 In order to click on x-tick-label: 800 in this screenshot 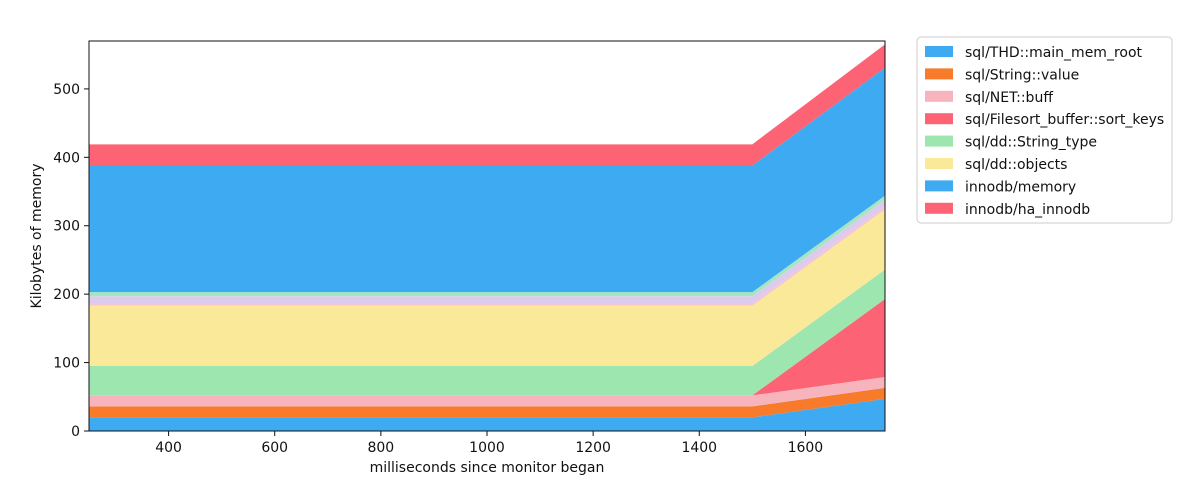, I will do `click(380, 448)`.